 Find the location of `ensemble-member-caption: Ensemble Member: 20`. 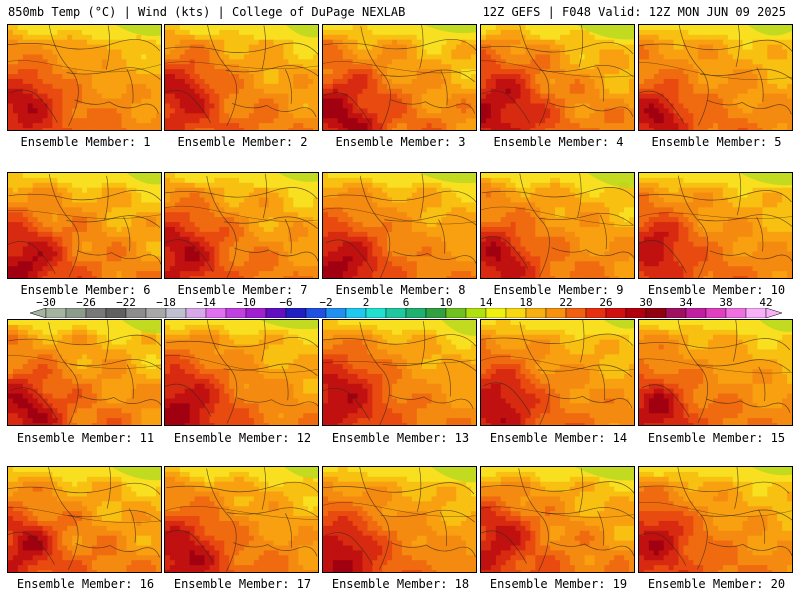

ensemble-member-caption: Ensemble Member: 20 is located at coordinates (716, 584).